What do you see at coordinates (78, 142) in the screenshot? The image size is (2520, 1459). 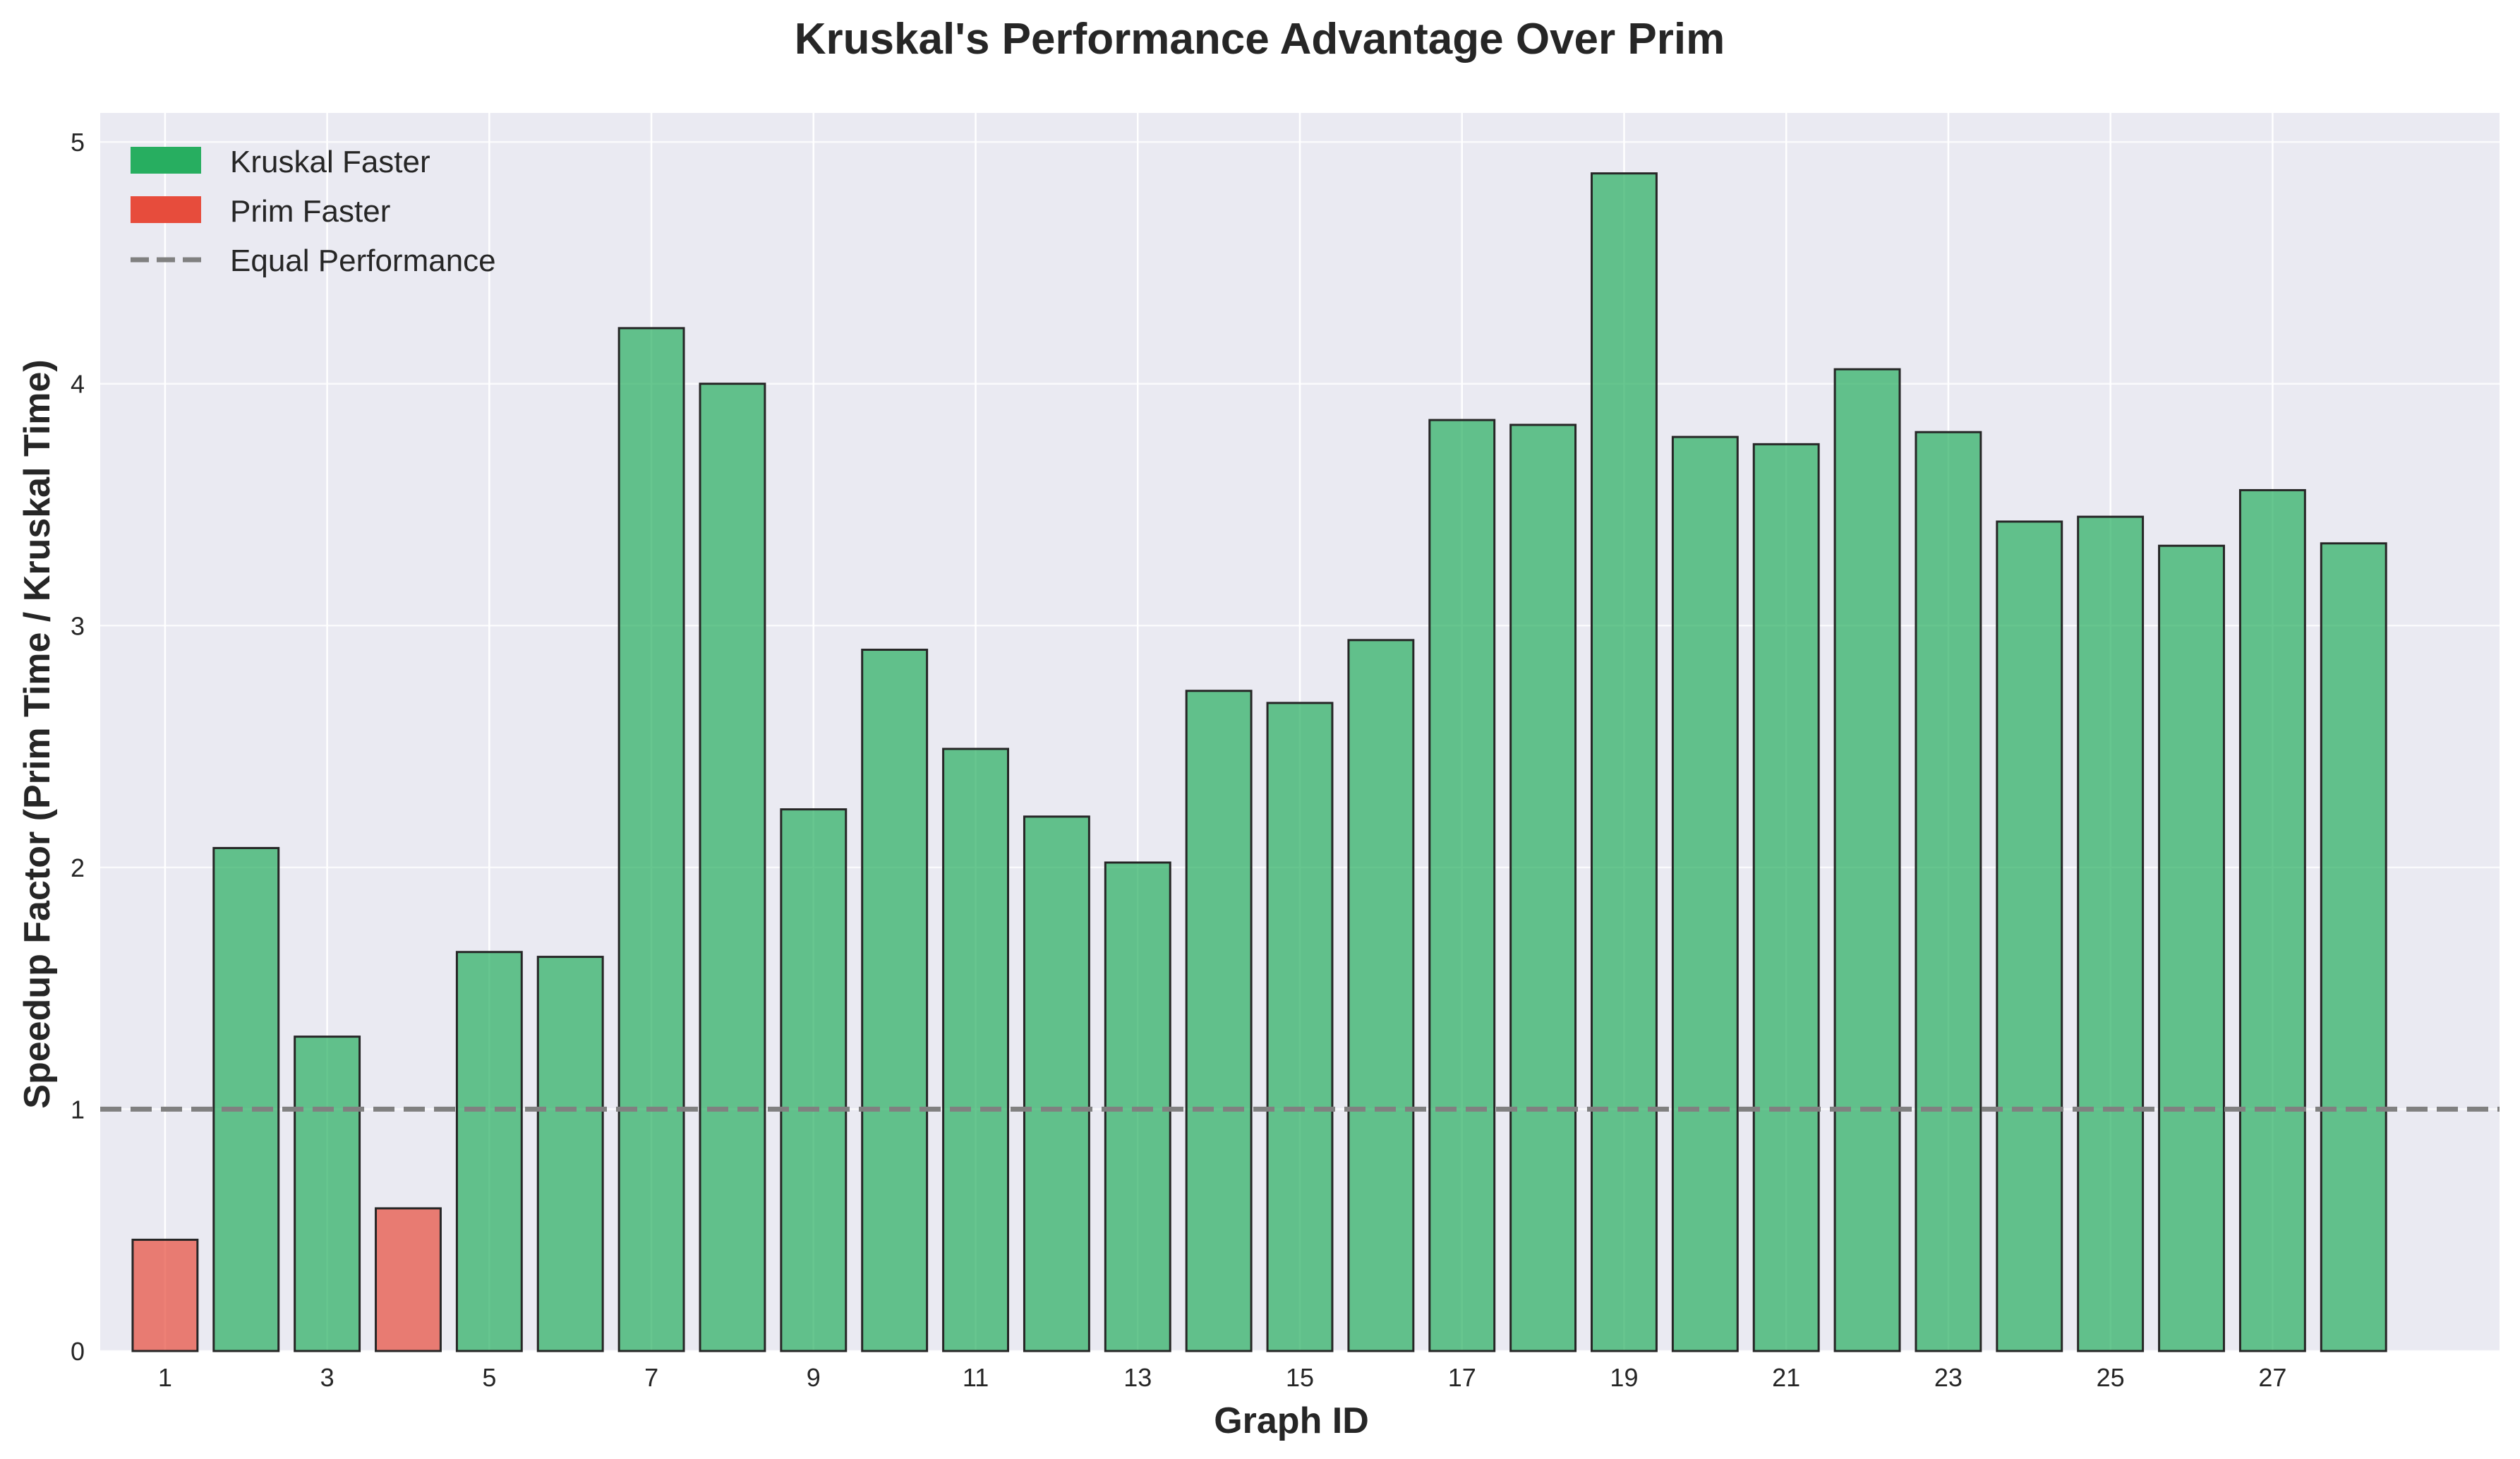 I see `y-tick-label: 5` at bounding box center [78, 142].